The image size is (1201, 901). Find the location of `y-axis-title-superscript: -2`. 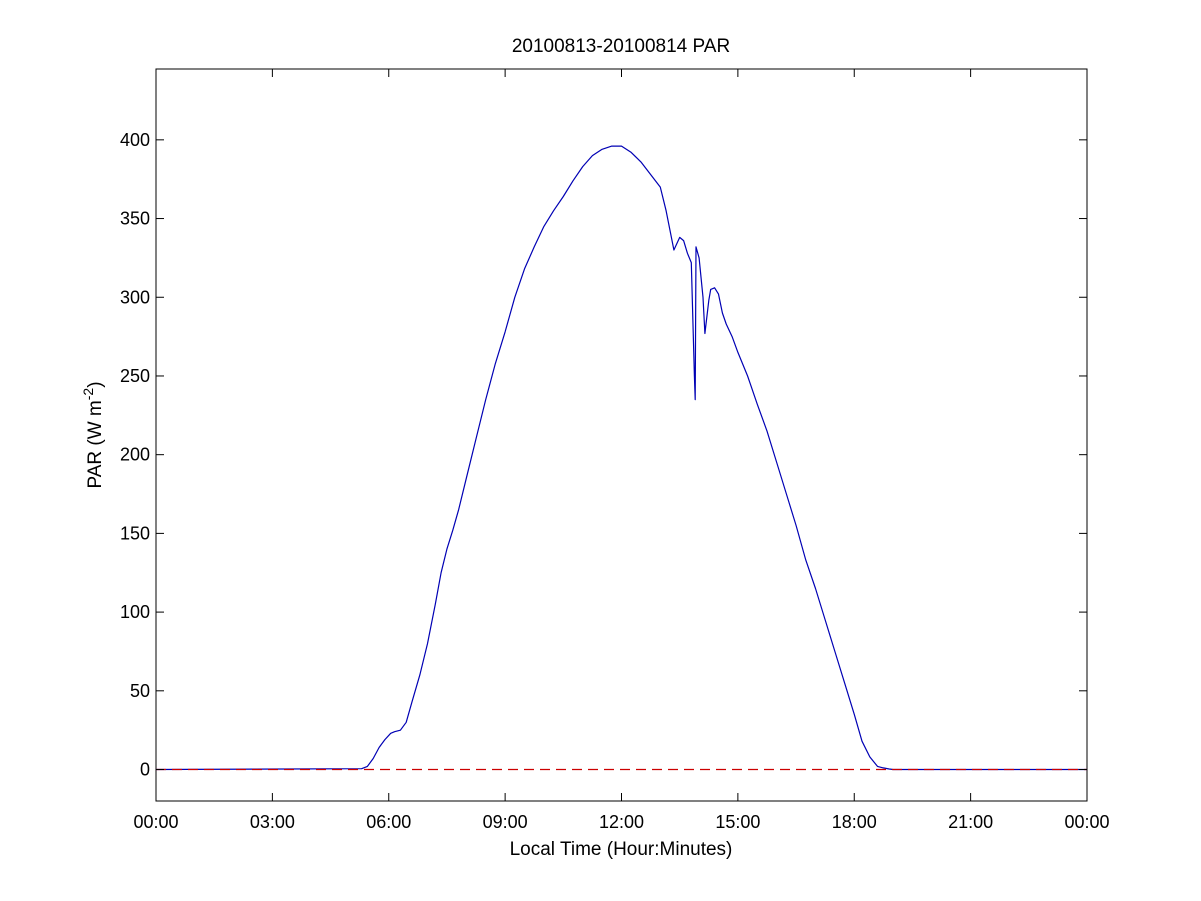

y-axis-title-superscript: -2 is located at coordinates (88, 394).